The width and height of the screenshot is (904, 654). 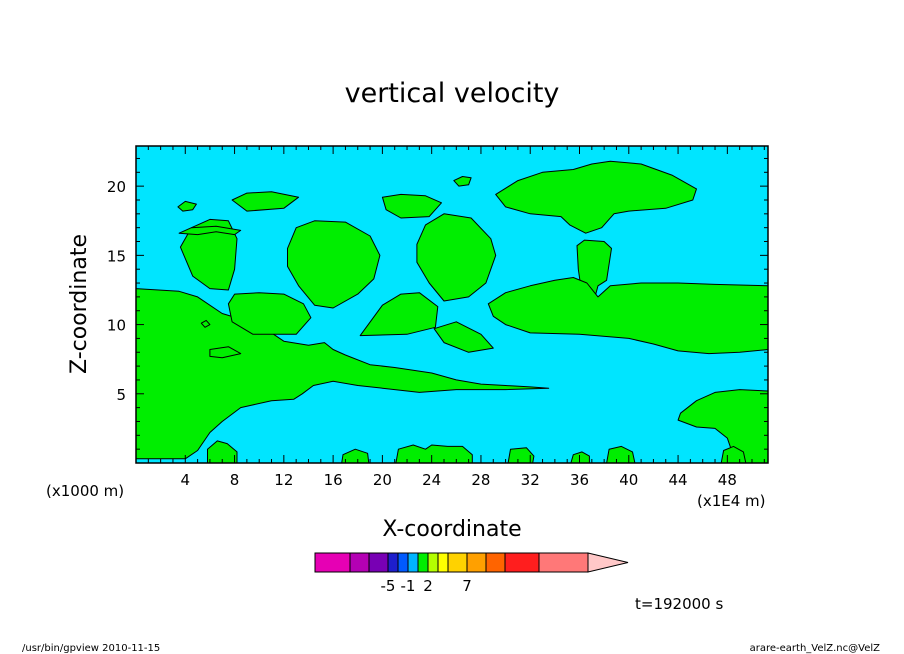 I want to click on x-tick-label: 24, so click(x=431, y=480).